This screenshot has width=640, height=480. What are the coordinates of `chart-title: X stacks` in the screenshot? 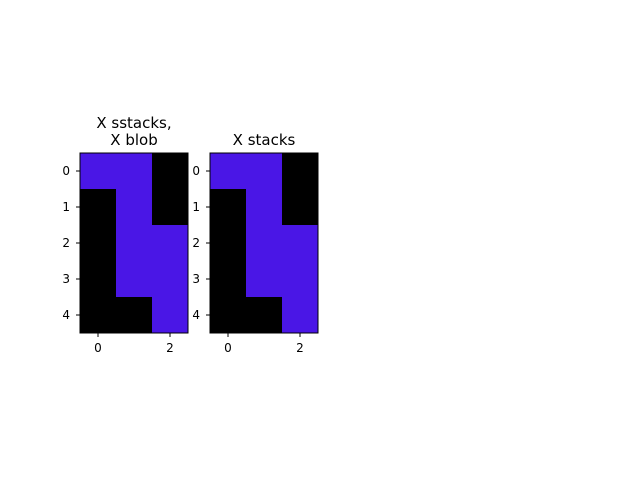 It's located at (264, 140).